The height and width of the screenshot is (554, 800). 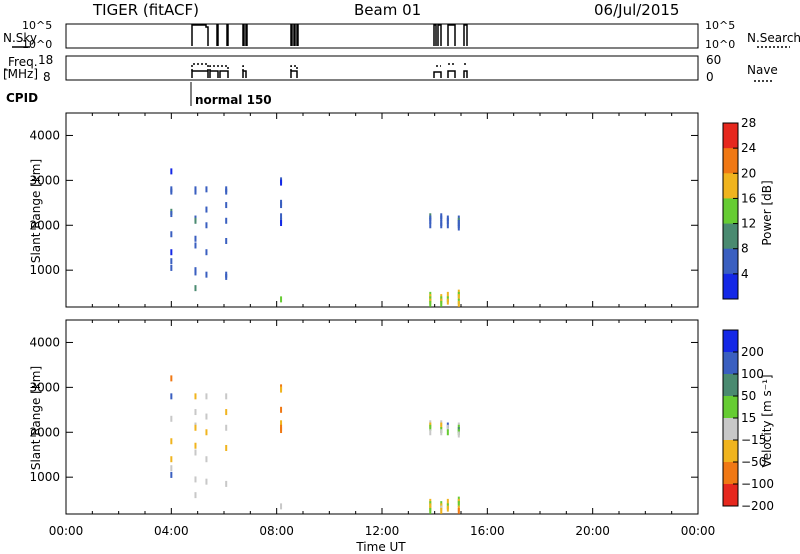 What do you see at coordinates (45, 60) in the screenshot?
I see `freq-tick-high: 18` at bounding box center [45, 60].